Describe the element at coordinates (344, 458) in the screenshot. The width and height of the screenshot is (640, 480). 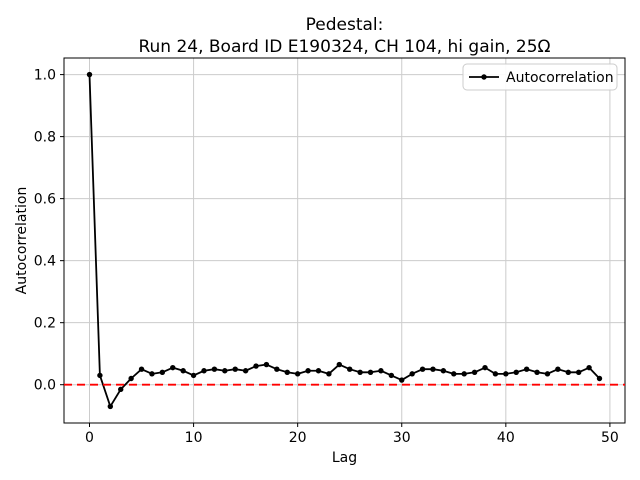
I see `x-axis-label: Lag` at that location.